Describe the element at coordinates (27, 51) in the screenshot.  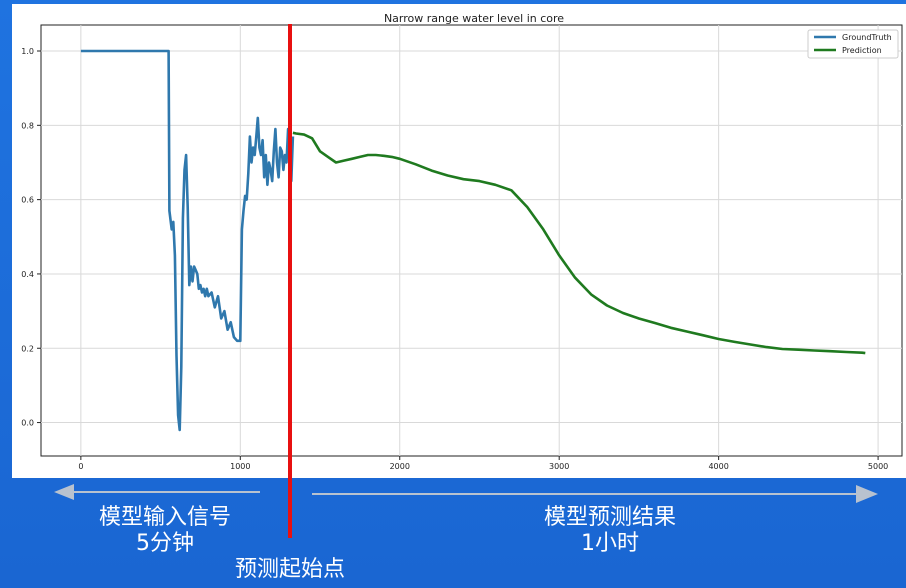
I see `y-tick-label: 1.0` at that location.